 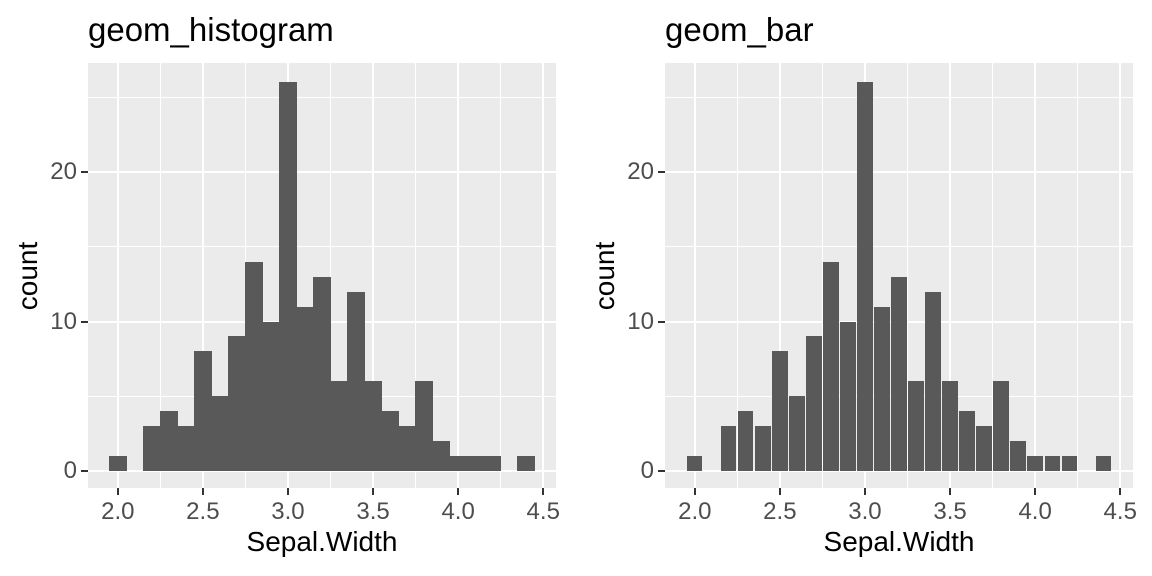 What do you see at coordinates (288, 511) in the screenshot?
I see `x-tick-label: 3.0` at bounding box center [288, 511].